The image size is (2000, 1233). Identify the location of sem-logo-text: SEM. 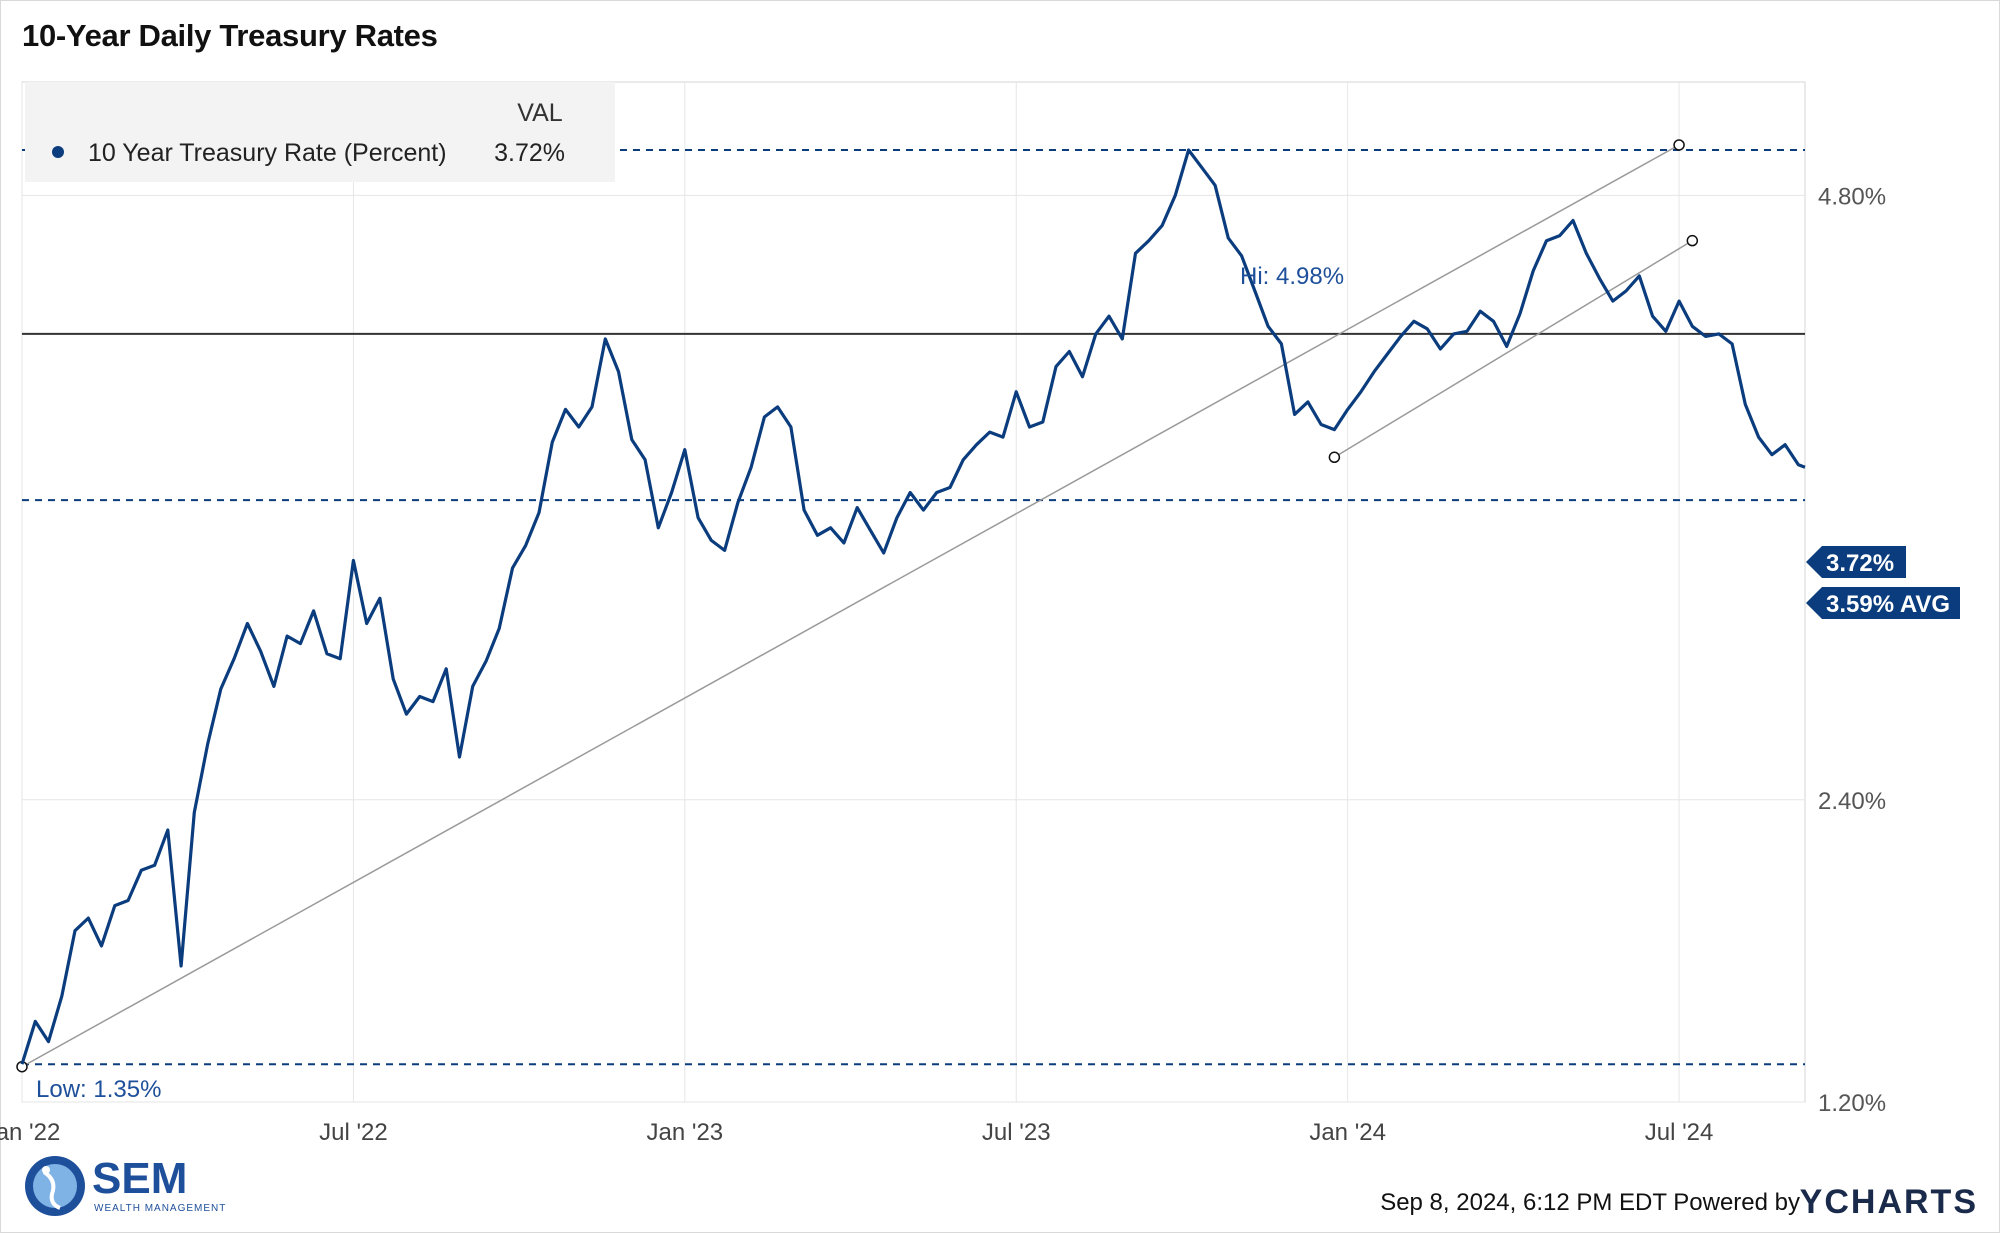
(140, 1178).